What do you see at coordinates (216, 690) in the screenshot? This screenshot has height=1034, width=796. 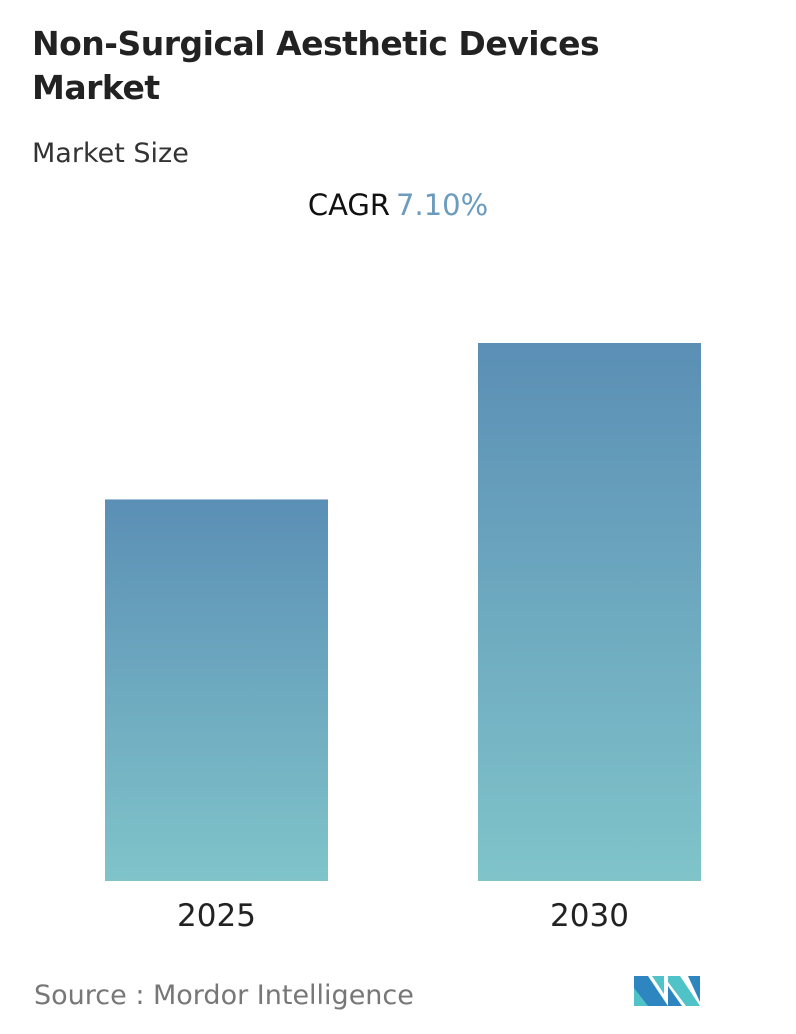 I see `bar-2025` at bounding box center [216, 690].